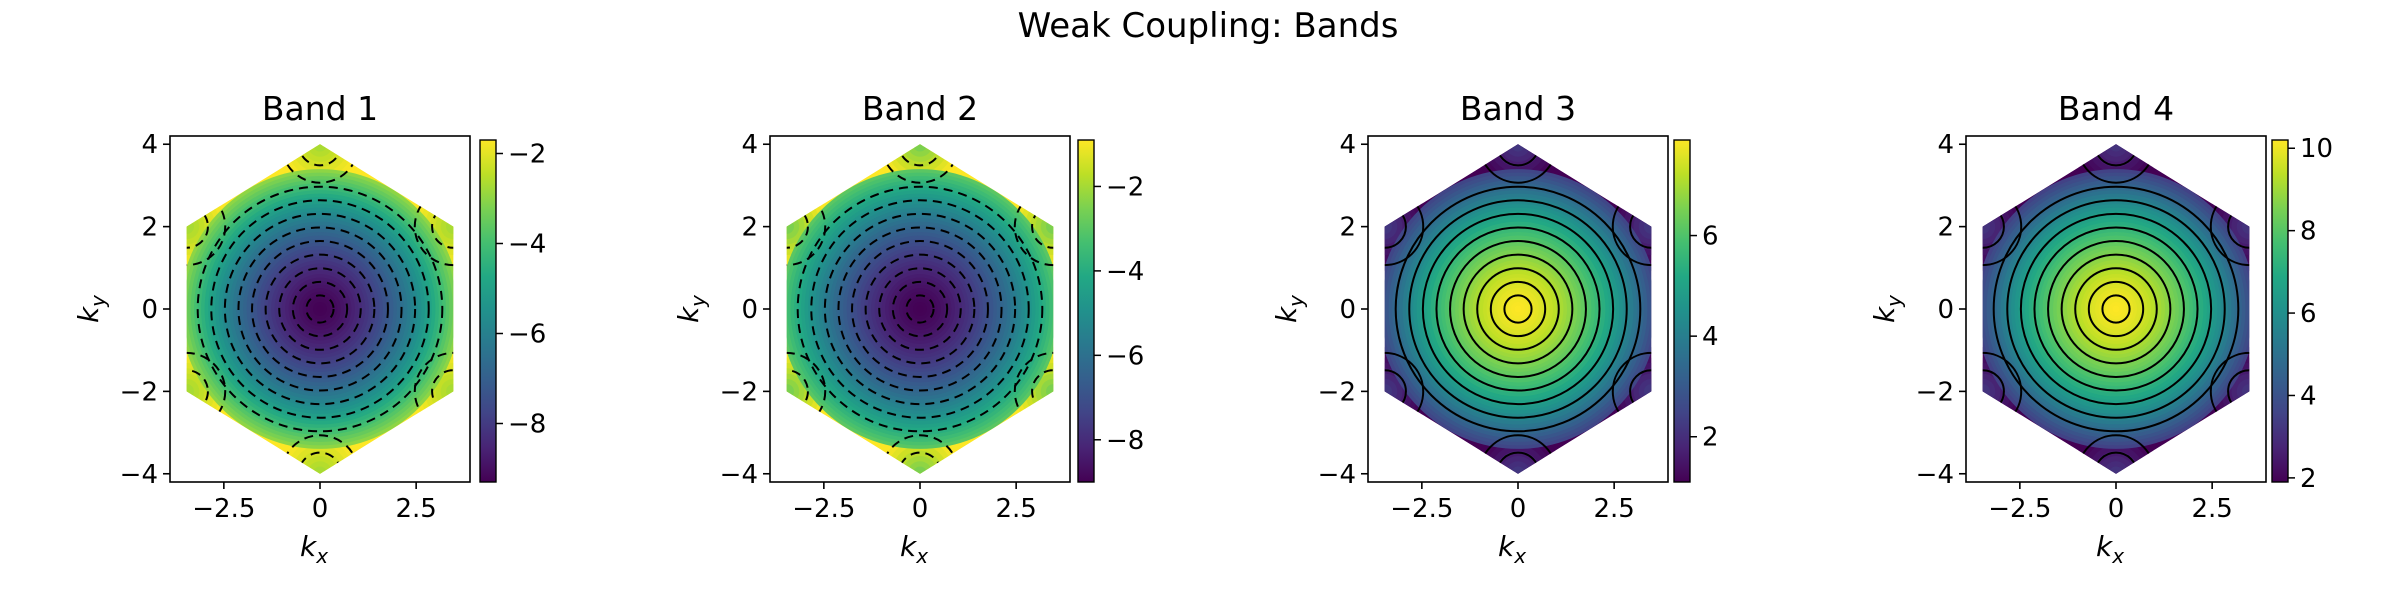 The height and width of the screenshot is (600, 2400). Describe the element at coordinates (2211, 509) in the screenshot. I see `band-4-x-tick-label: 2.5` at that location.